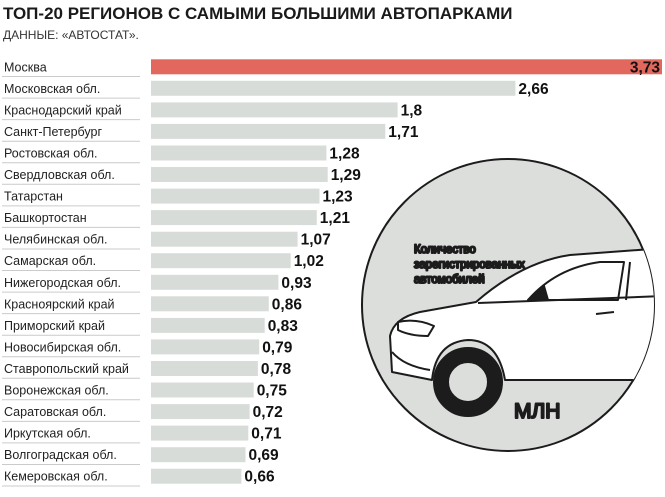 This screenshot has width=665, height=497. What do you see at coordinates (51, 154) in the screenshot?
I see `category-label: Ростовская обл.` at bounding box center [51, 154].